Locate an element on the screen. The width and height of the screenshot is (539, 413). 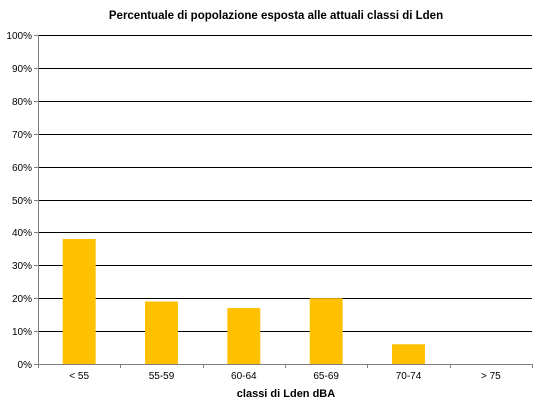
y-axis-ticks: 0% 10% 20% 30% 40% 50% 60% 70% 80% 90% 100% is located at coordinates (22, 201).